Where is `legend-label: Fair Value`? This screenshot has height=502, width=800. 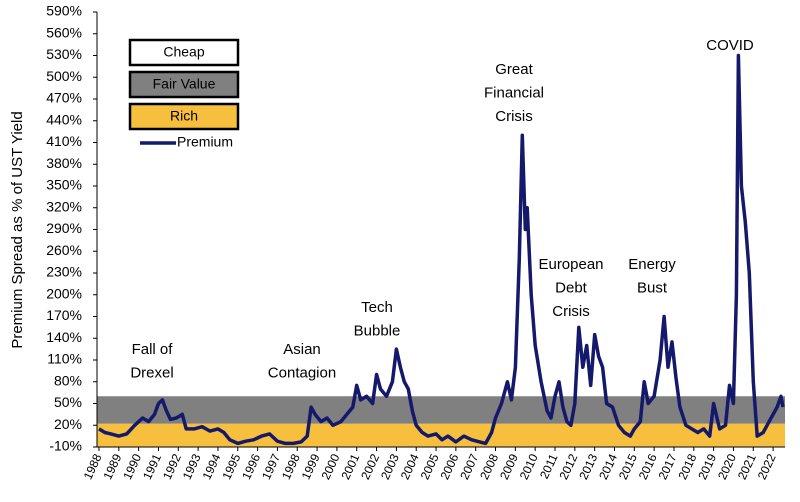 legend-label: Fair Value is located at coordinates (184, 84).